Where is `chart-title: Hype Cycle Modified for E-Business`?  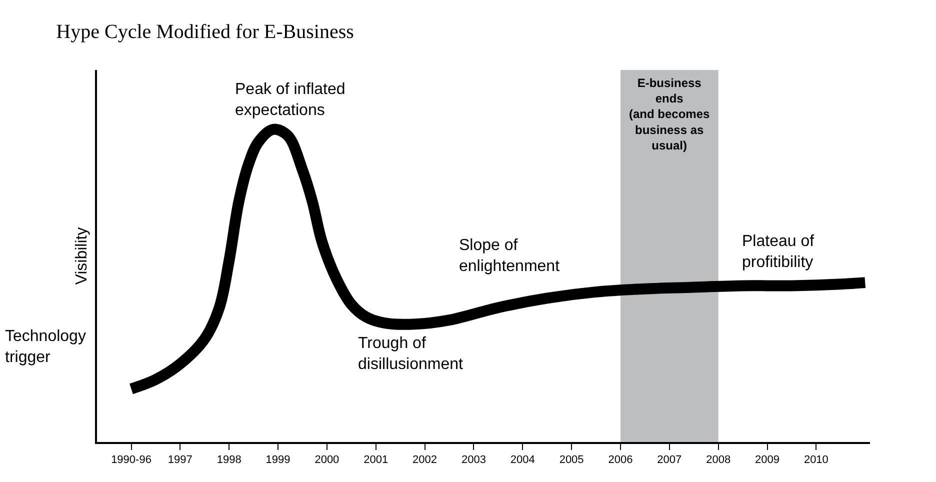
chart-title: Hype Cycle Modified for E-Business is located at coordinates (205, 32).